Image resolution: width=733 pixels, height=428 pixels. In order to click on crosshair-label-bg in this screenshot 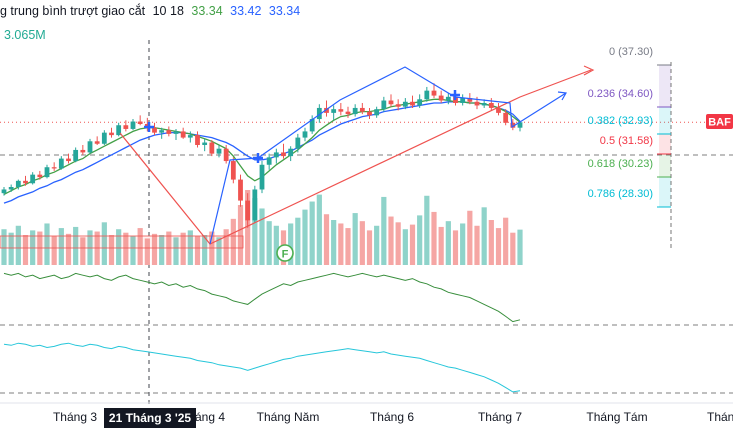, I will do `click(150, 418)`.